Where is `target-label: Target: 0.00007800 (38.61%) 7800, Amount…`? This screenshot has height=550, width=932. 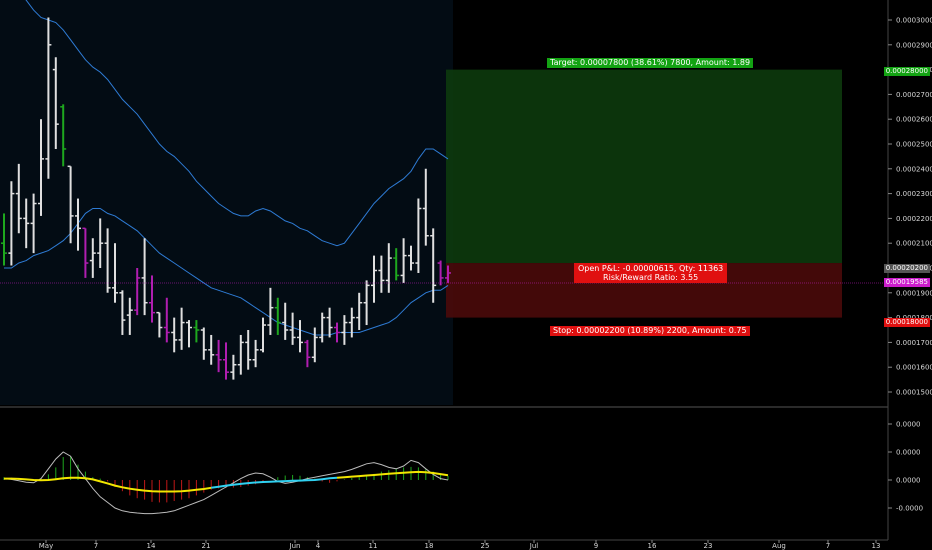 target-label: Target: 0.00007800 (38.61%) 7800, Amount… is located at coordinates (650, 63).